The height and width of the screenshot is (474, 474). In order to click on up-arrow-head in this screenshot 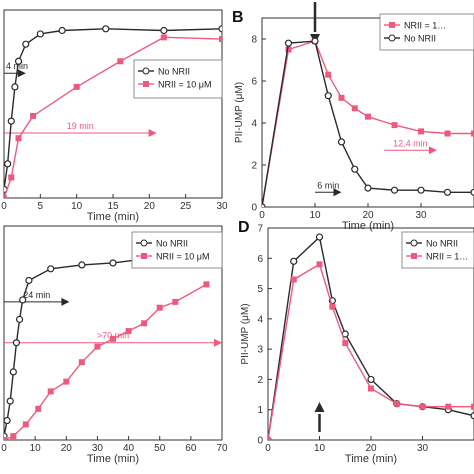, I will do `click(319, 407)`.